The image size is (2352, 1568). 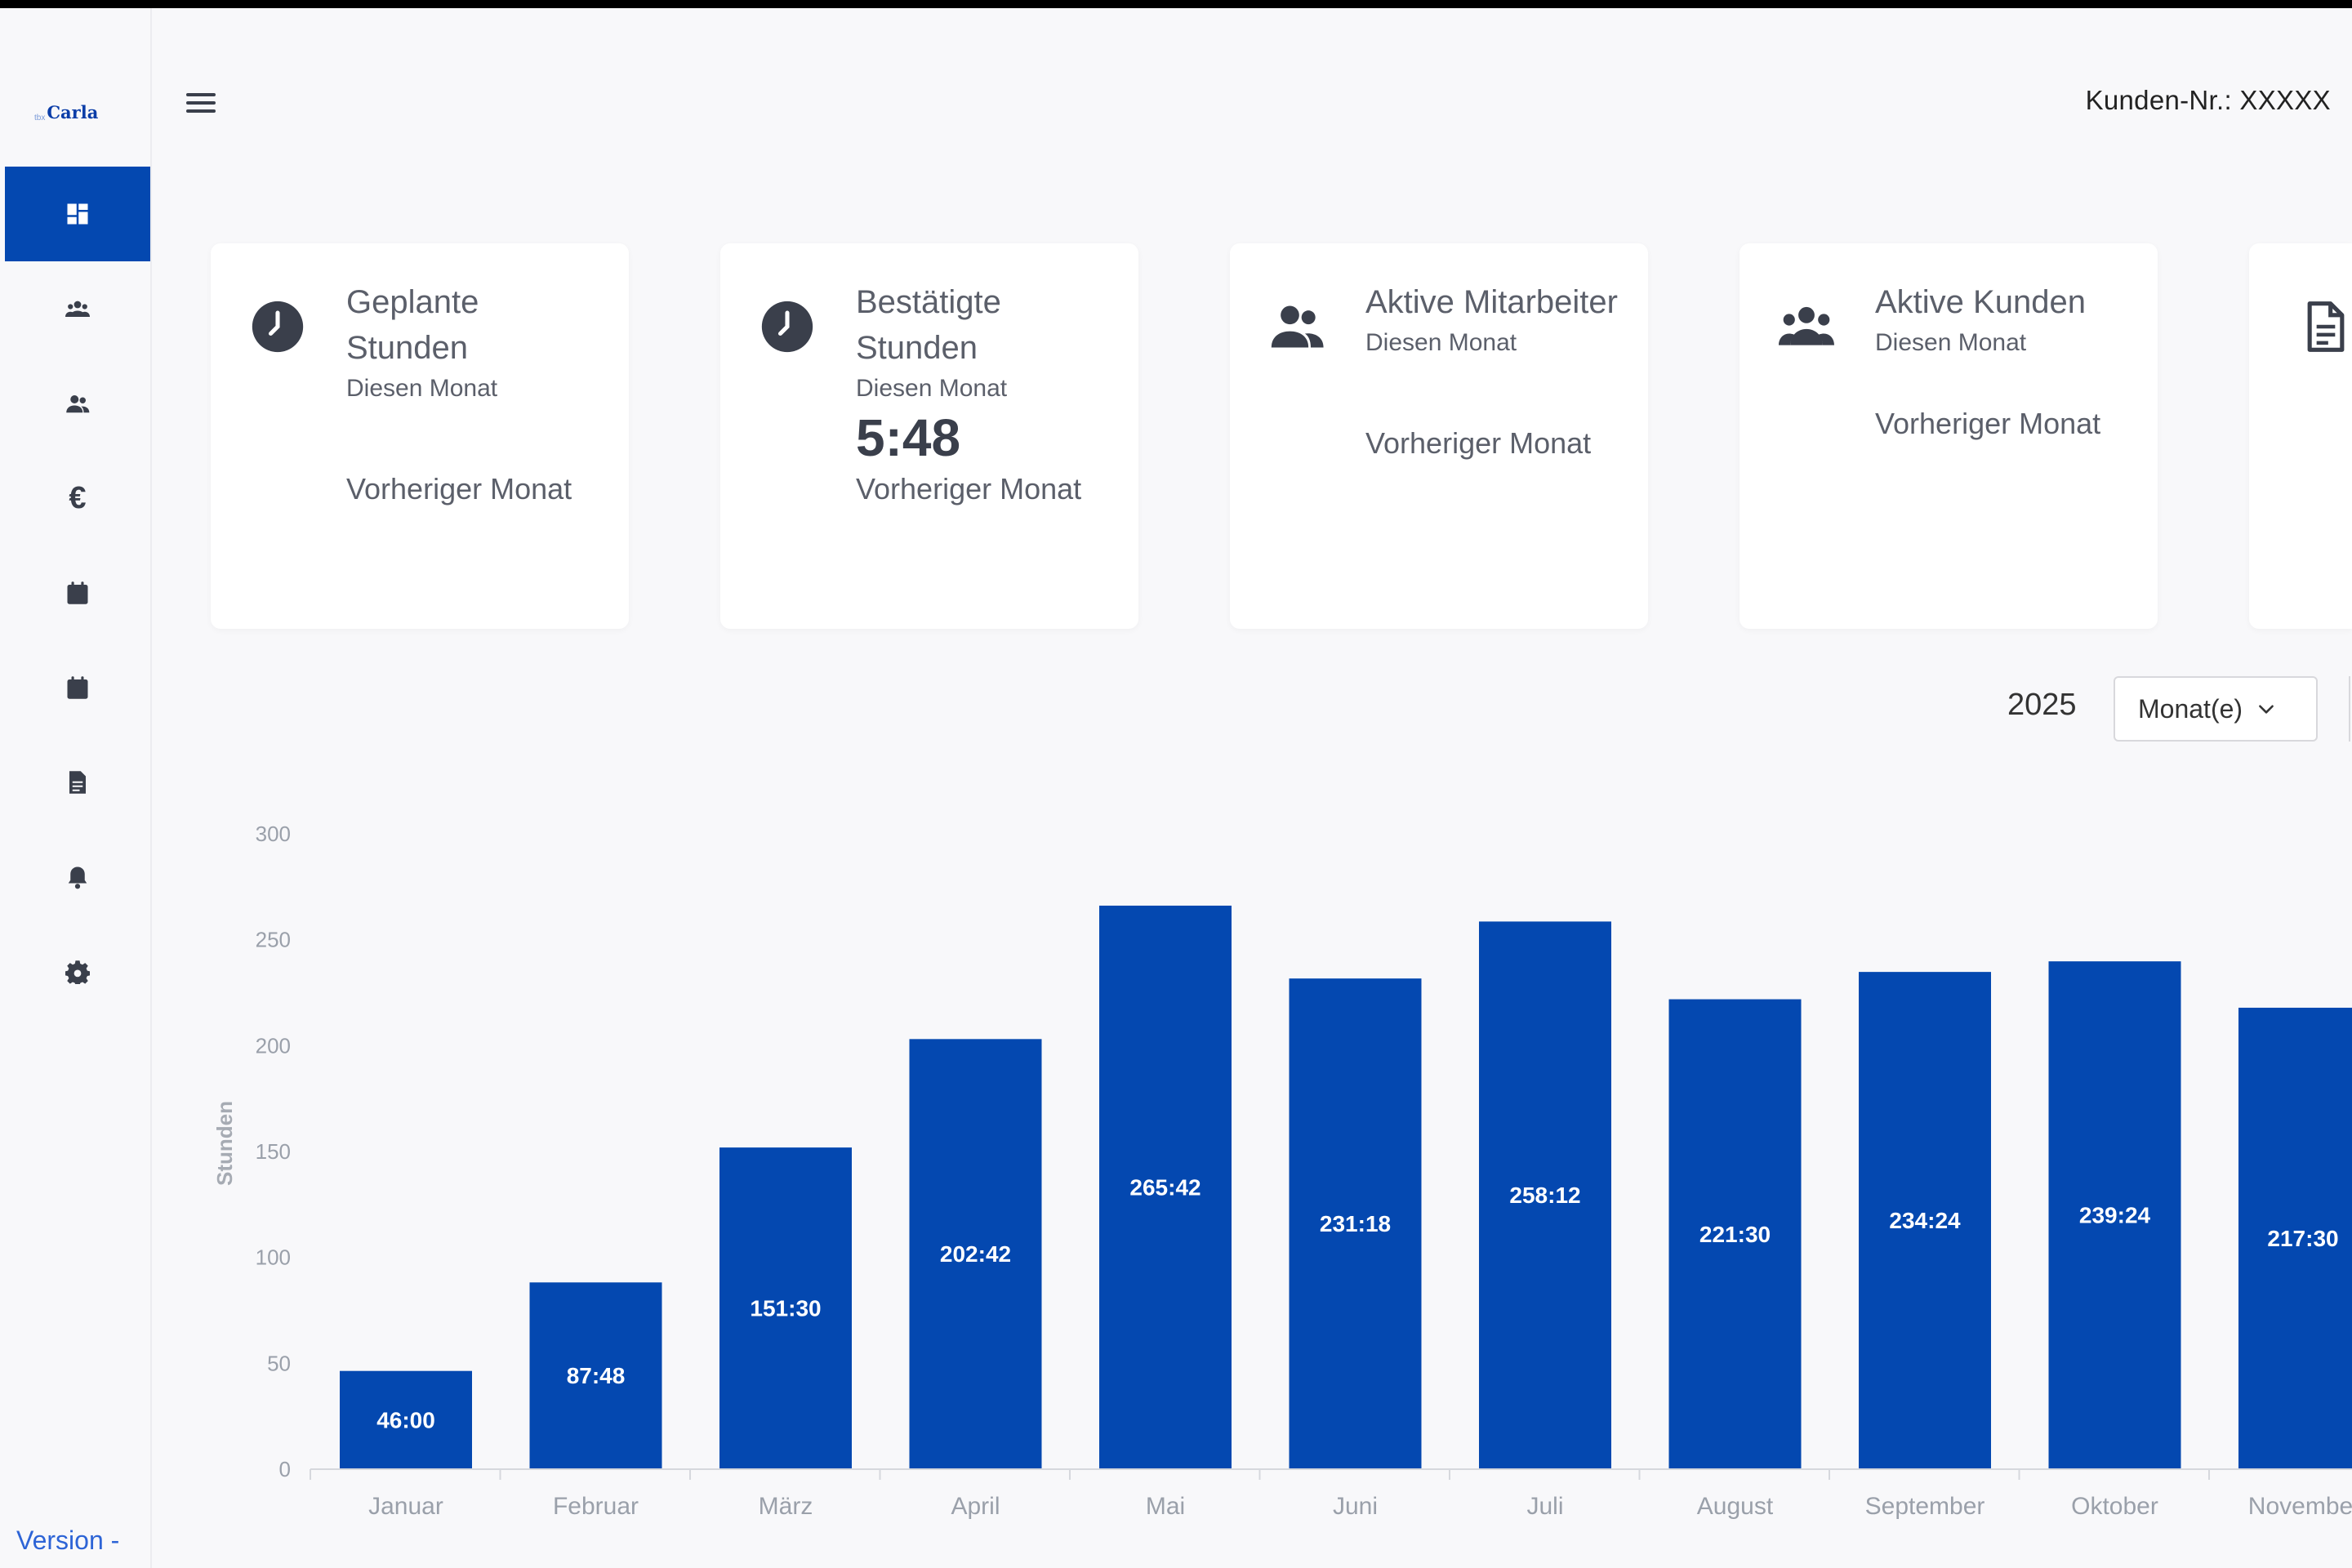 What do you see at coordinates (412, 325) in the screenshot?
I see `card-title: Geplante Stunden` at bounding box center [412, 325].